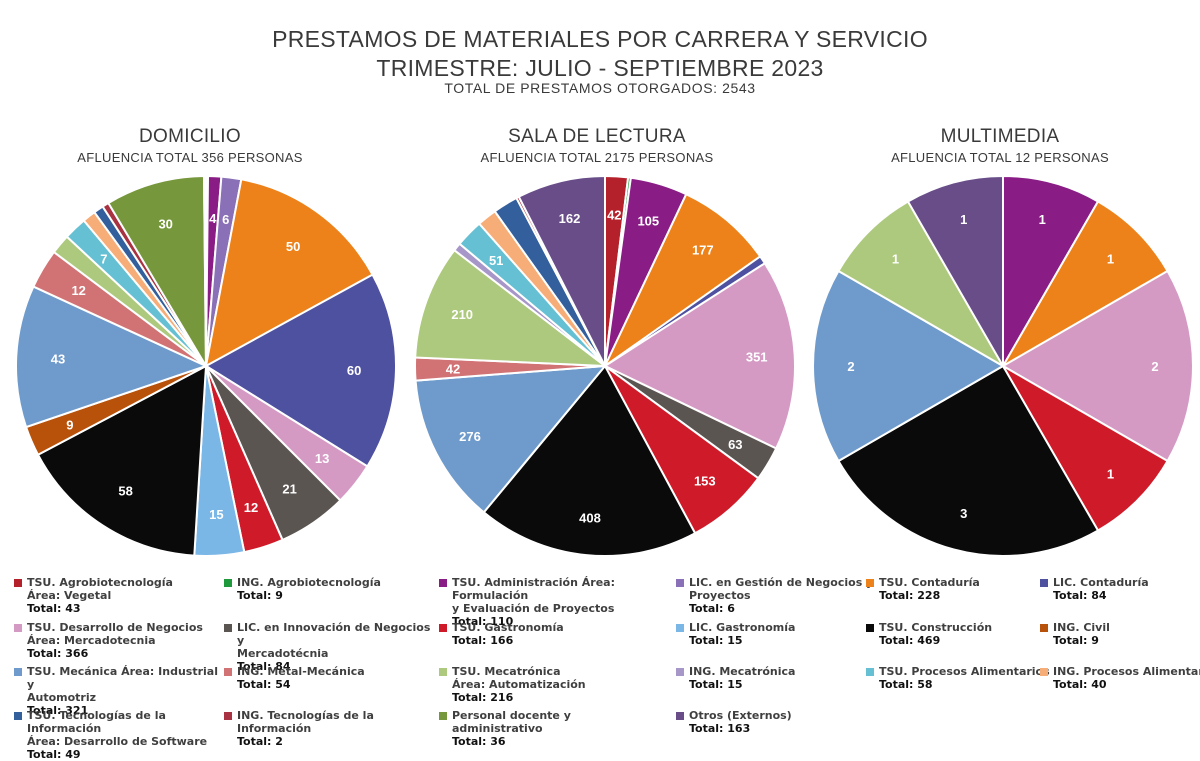 This screenshot has height=761, width=1200. Describe the element at coordinates (251, 507) in the screenshot. I see `slice-label: 12` at that location.